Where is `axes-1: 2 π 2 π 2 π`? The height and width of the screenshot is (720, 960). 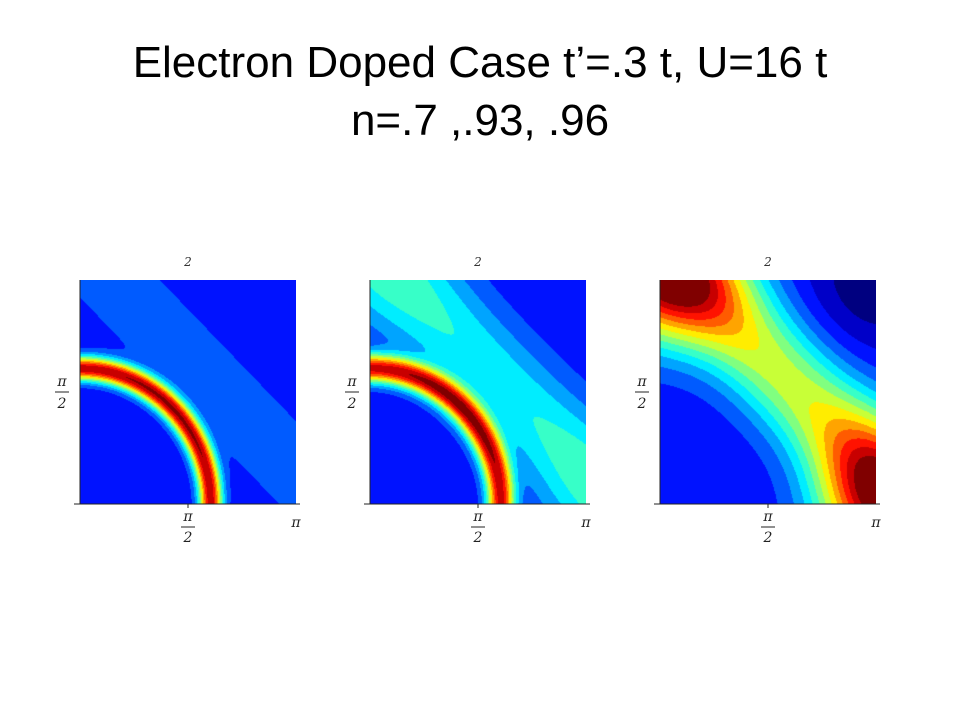 axes-1: 2 π 2 π 2 π is located at coordinates (178, 400).